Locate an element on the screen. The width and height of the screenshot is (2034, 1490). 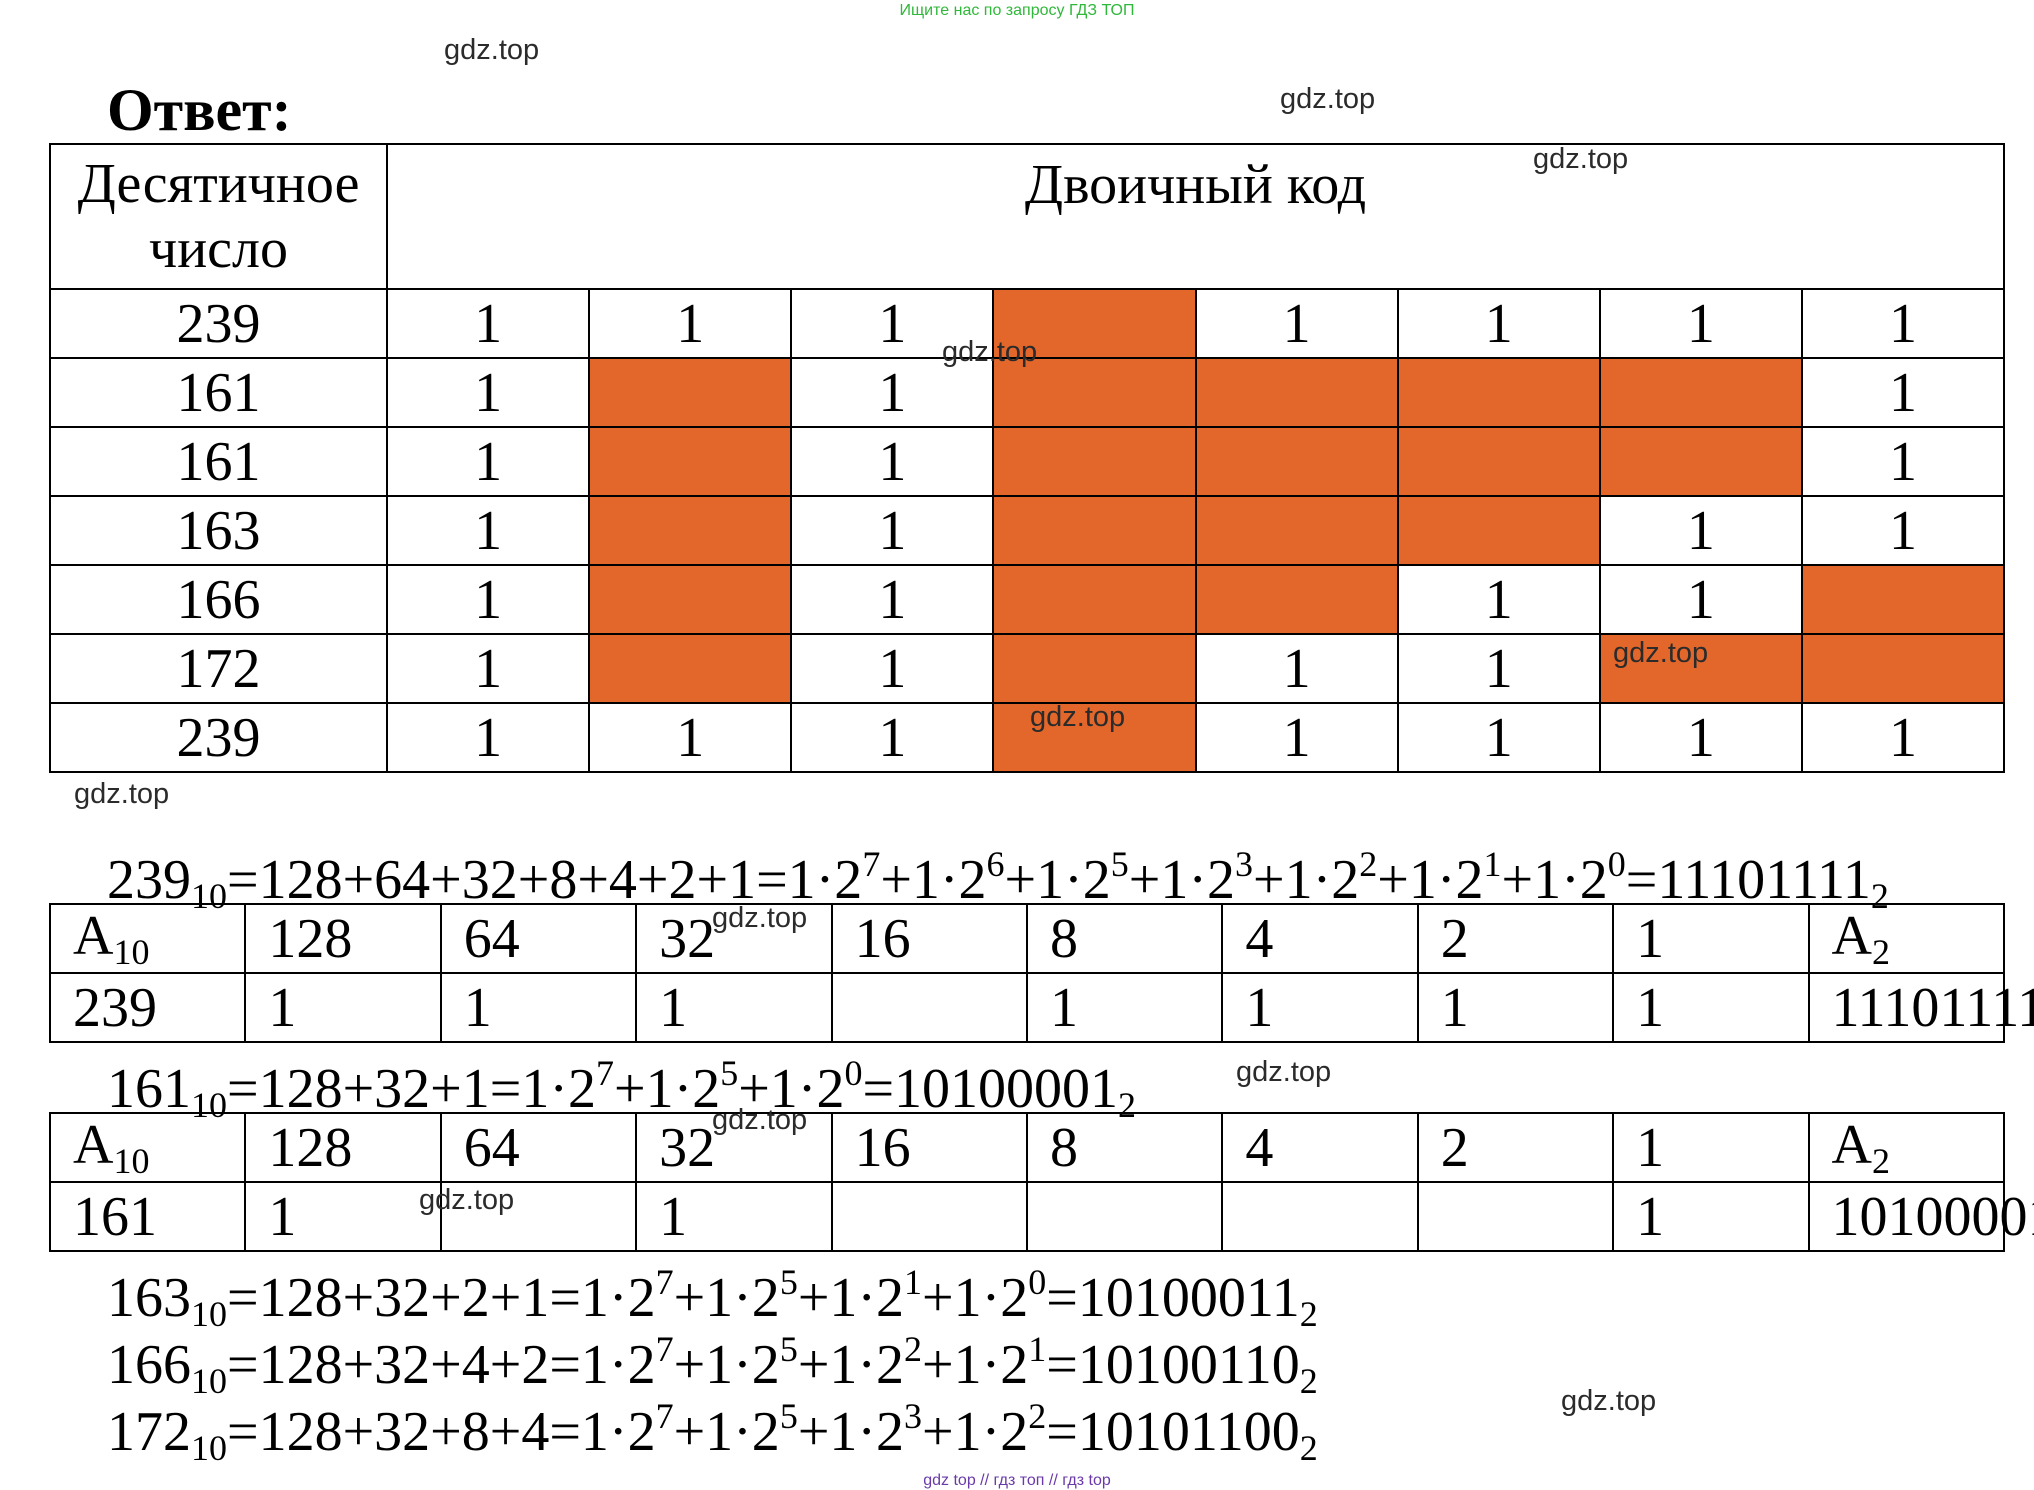
binary-row: 163 1 1 1 1 is located at coordinates (1027, 530).